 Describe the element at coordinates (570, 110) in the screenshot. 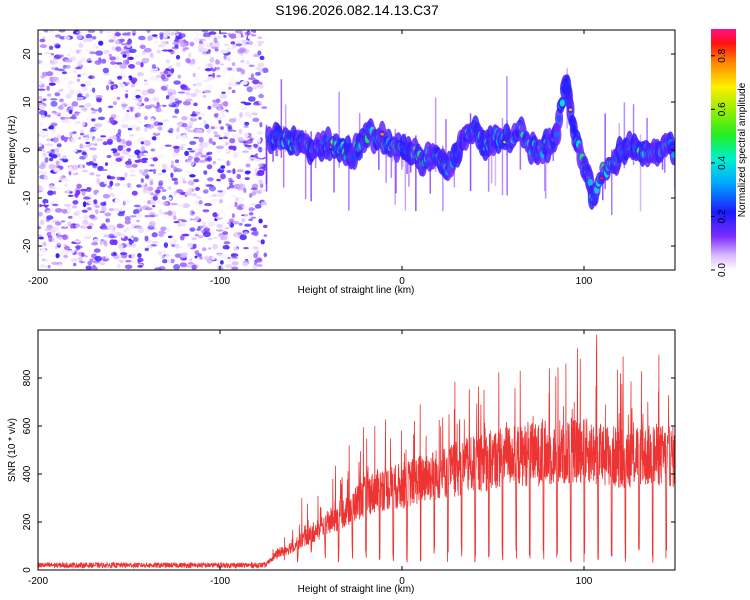

I see `ridge-peak` at that location.